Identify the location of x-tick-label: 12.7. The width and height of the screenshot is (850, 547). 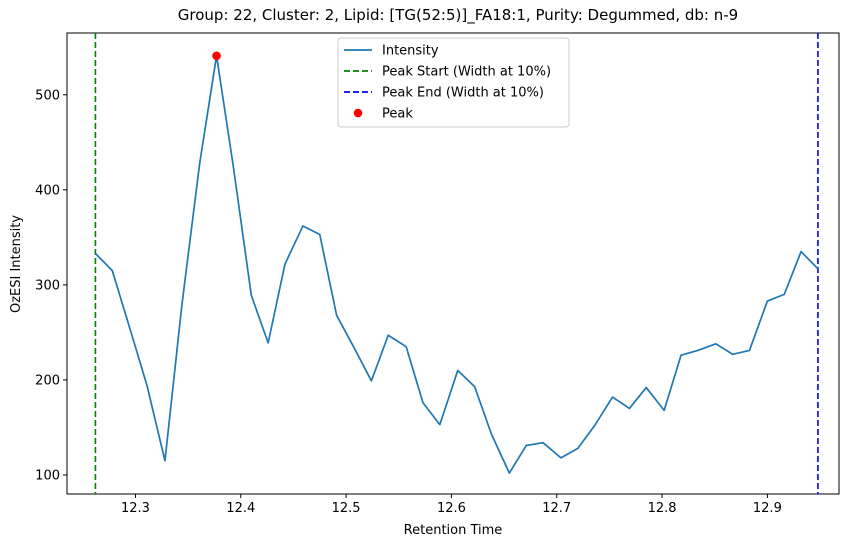
(556, 508).